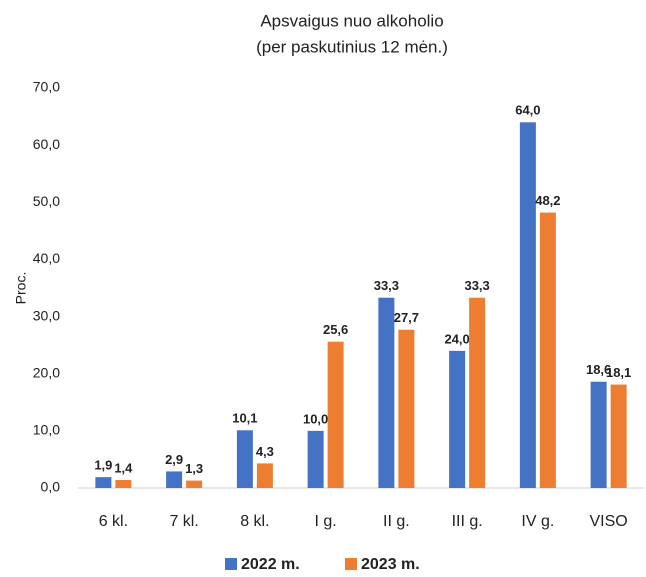 The height and width of the screenshot is (577, 646). Describe the element at coordinates (46, 372) in the screenshot. I see `y-tick-label: 20,0` at that location.